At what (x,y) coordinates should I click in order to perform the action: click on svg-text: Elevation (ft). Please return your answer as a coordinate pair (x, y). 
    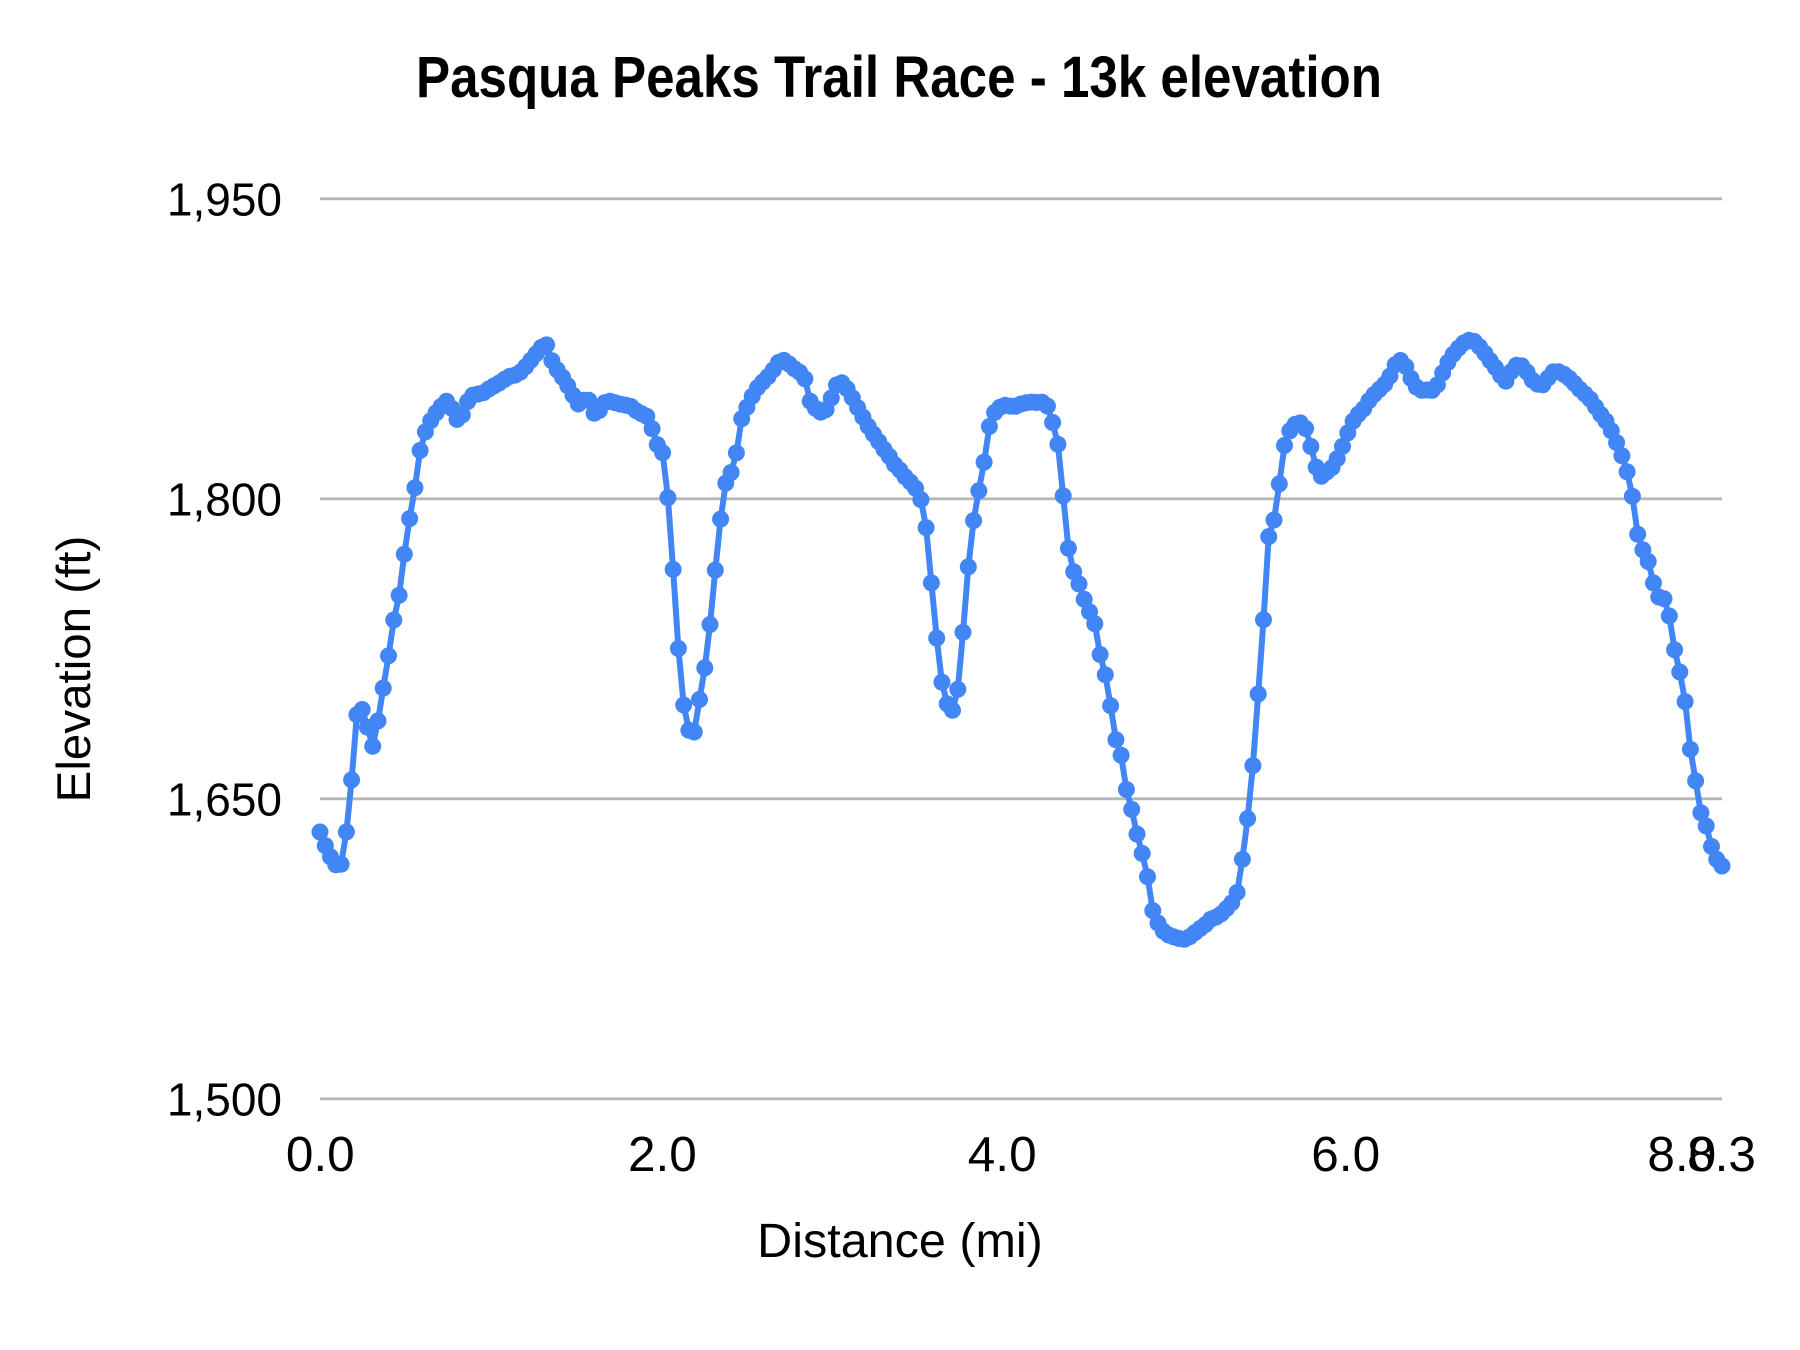
    Looking at the image, I should click on (74, 669).